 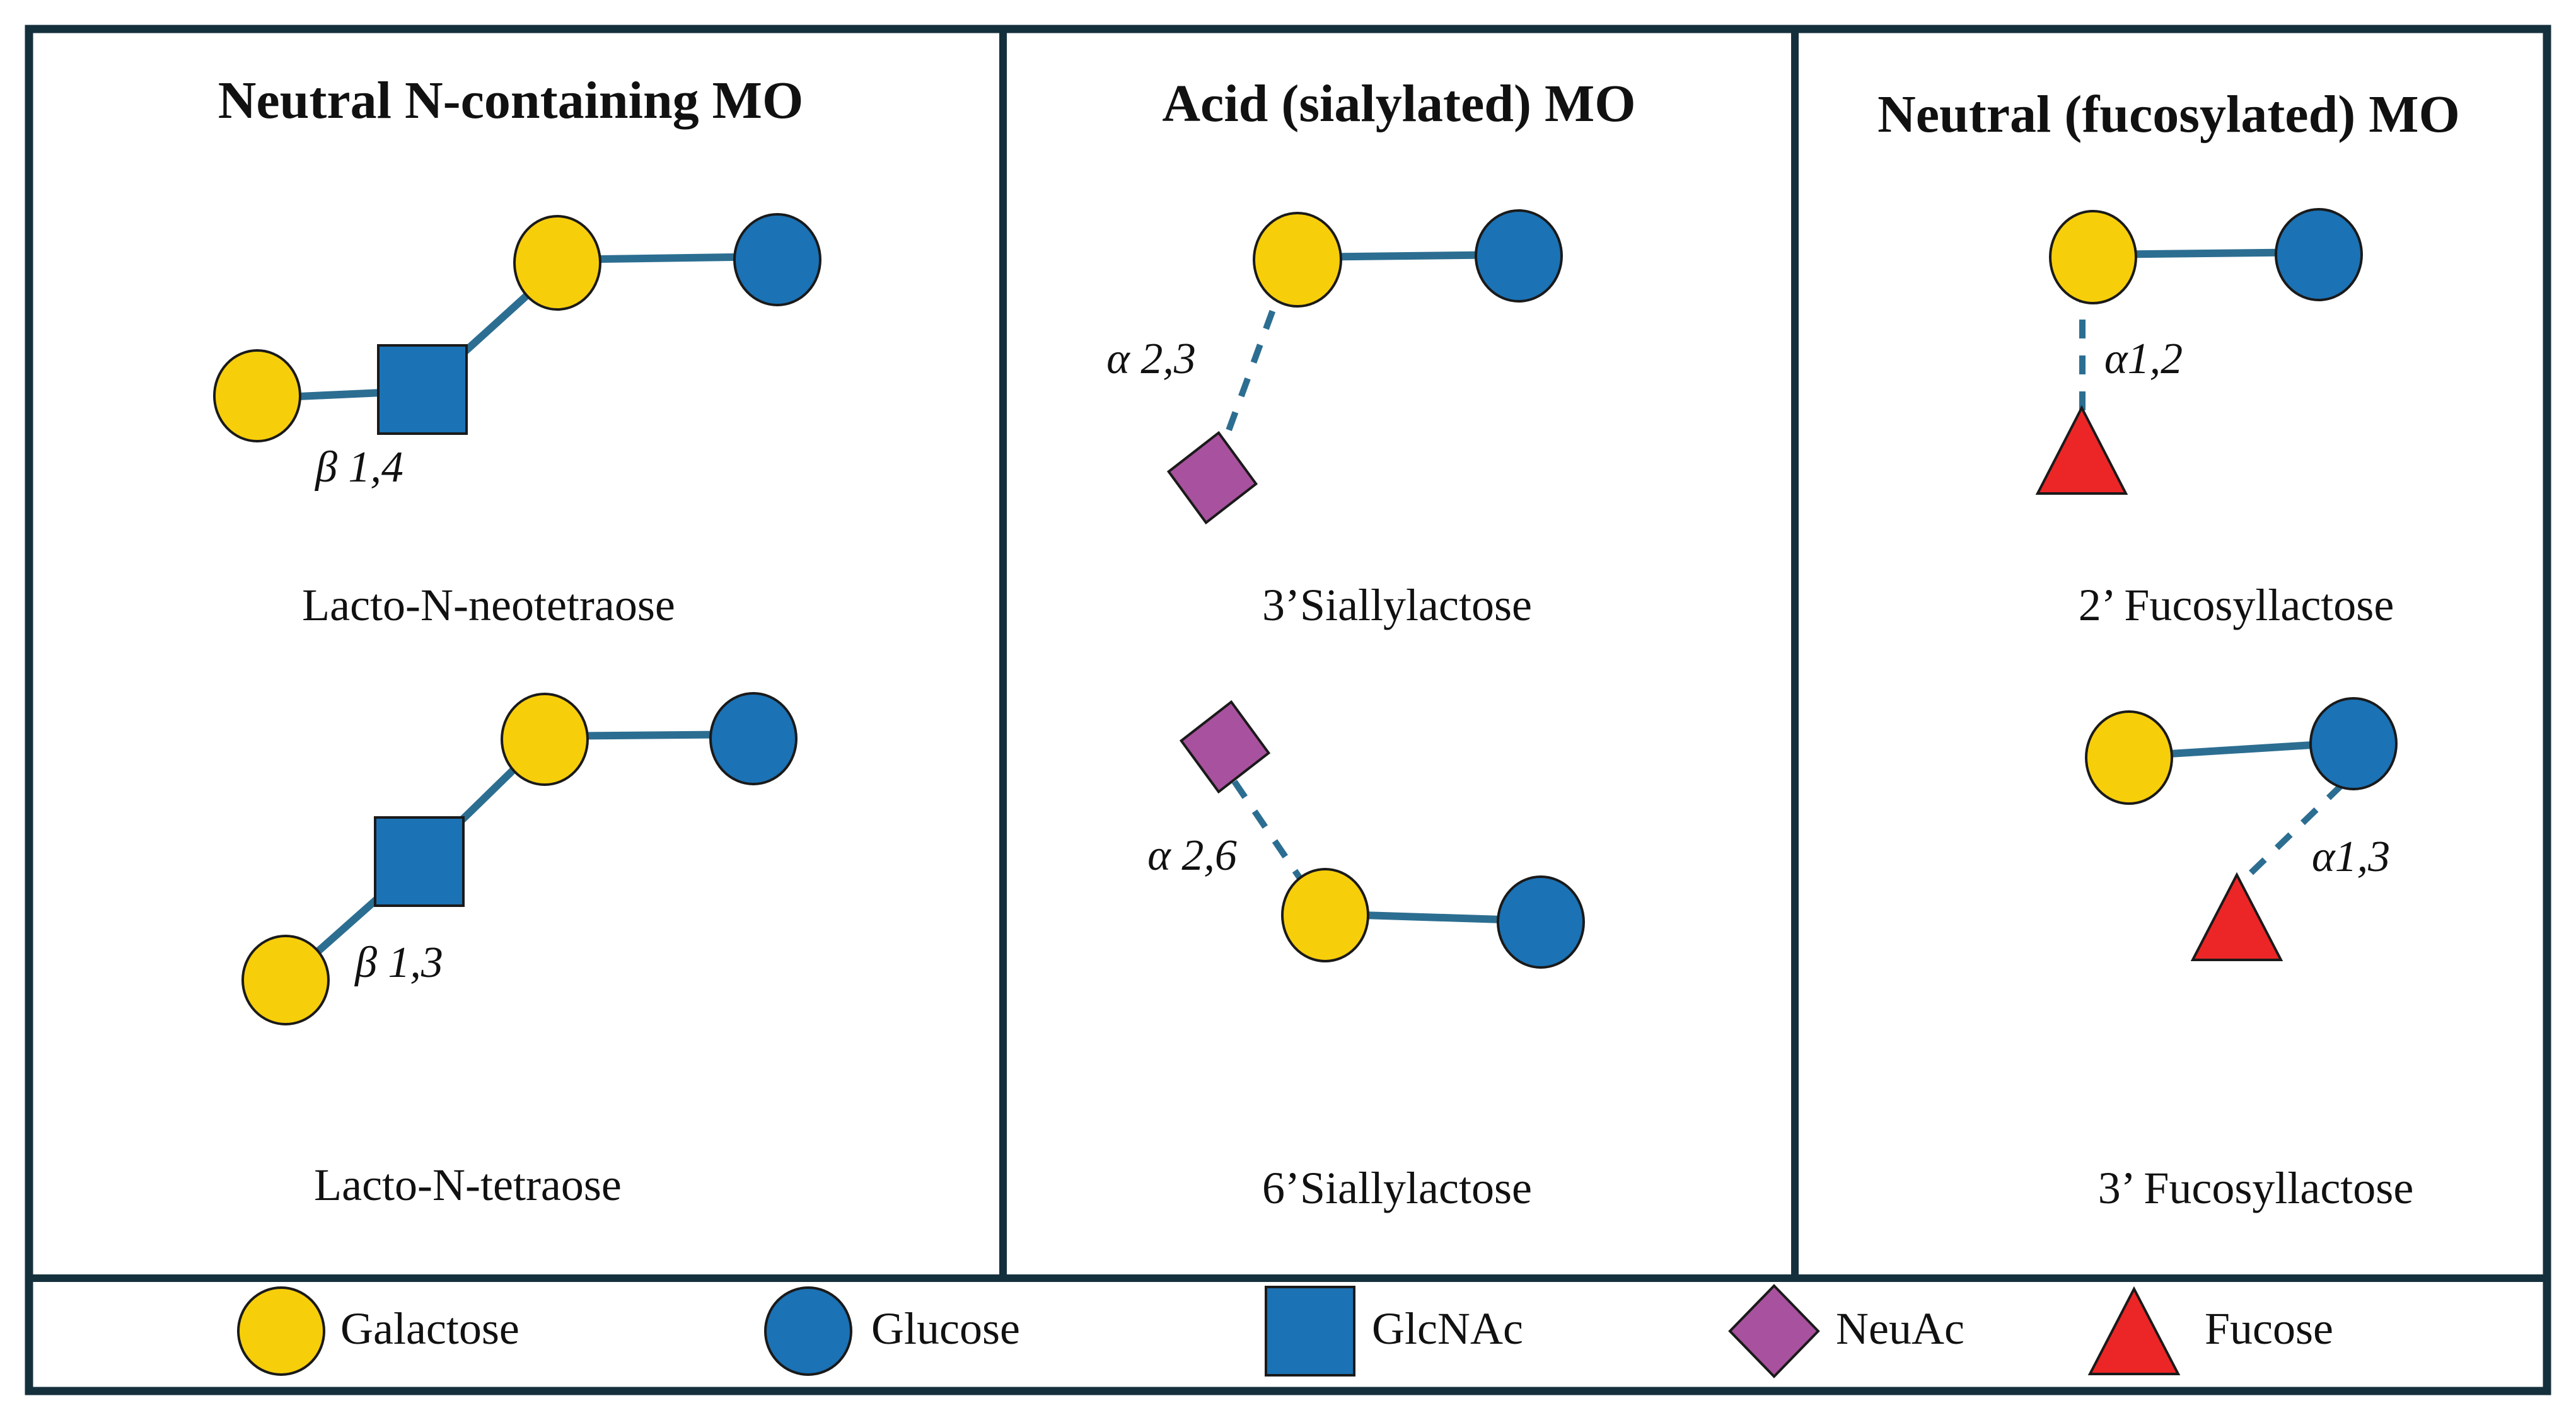 I want to click on legend-label: Glucose, so click(x=945, y=1328).